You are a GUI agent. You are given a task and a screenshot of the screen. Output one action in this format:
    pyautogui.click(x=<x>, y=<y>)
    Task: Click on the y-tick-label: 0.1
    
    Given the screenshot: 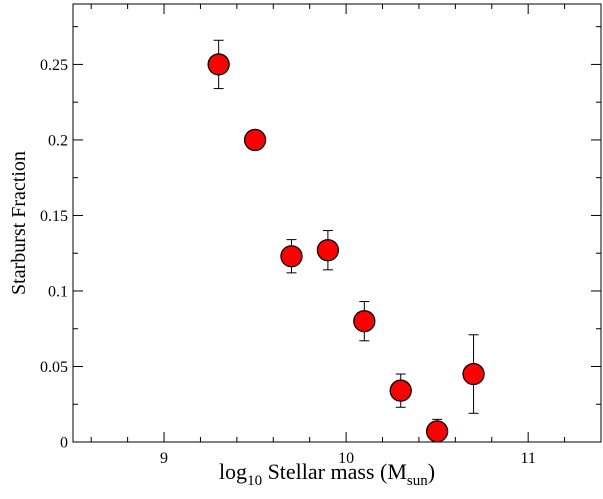 What is the action you would take?
    pyautogui.click(x=58, y=291)
    